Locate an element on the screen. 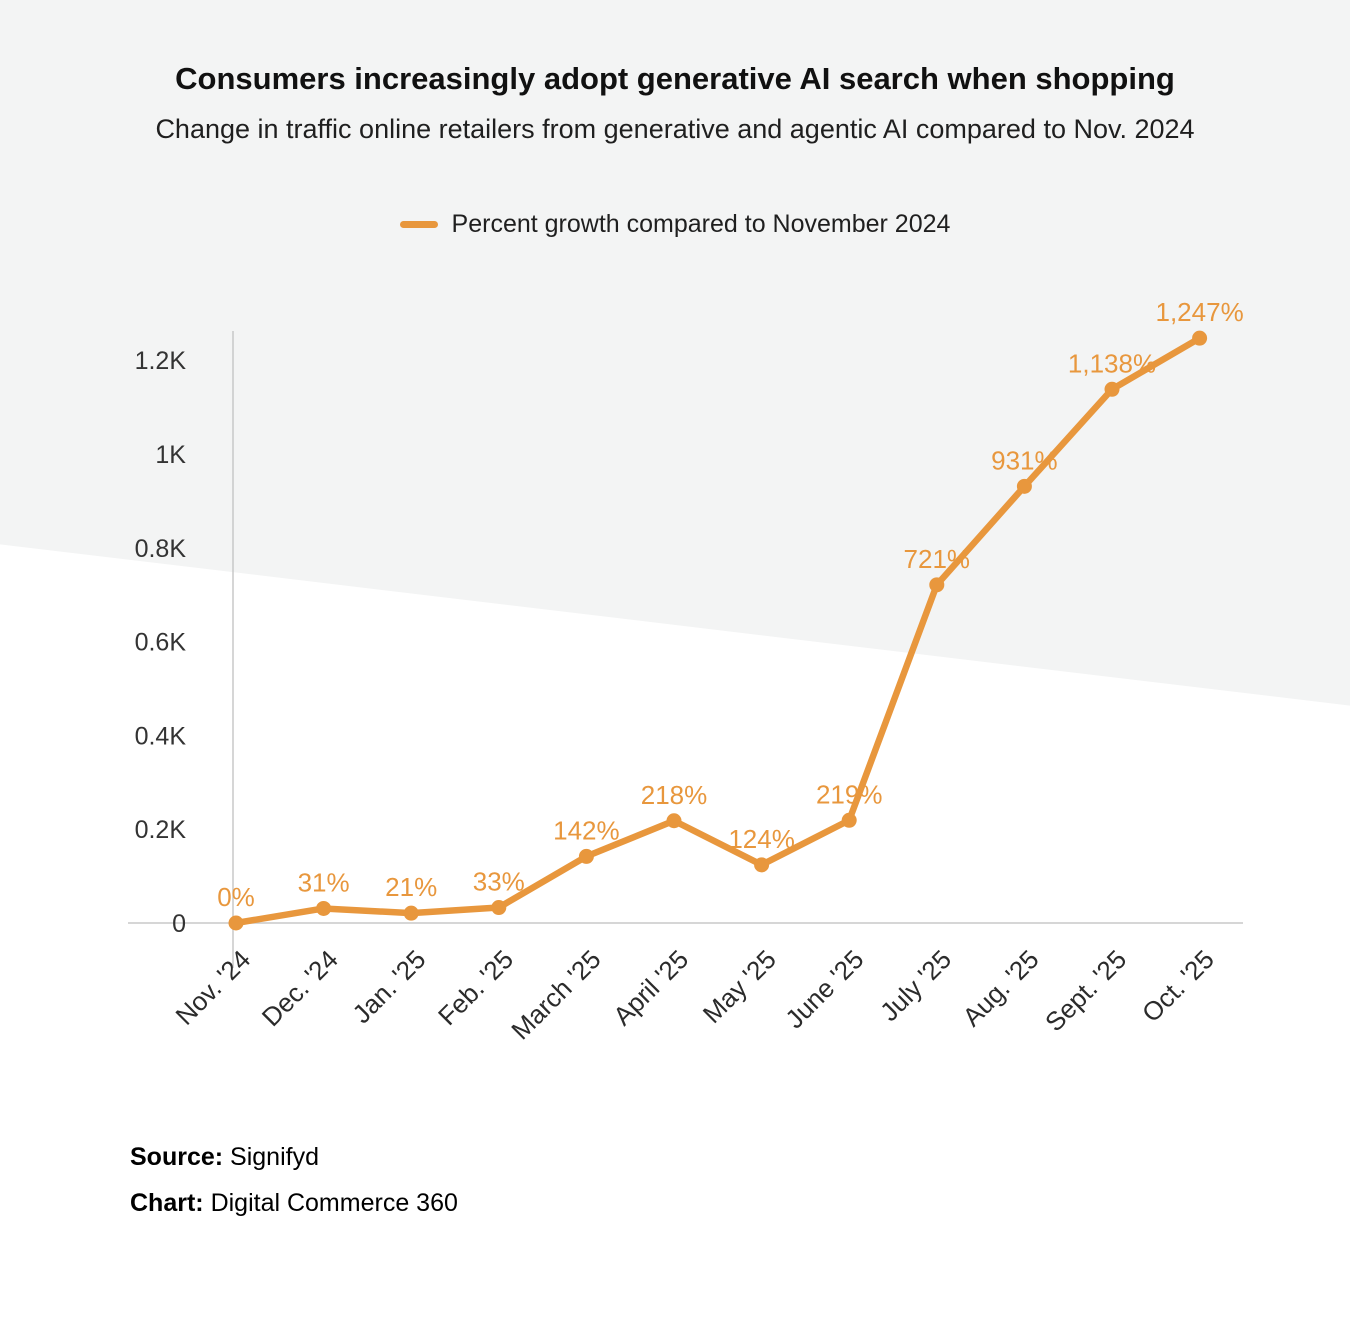 This screenshot has width=1350, height=1344. data-point-label: 31% is located at coordinates (324, 882).